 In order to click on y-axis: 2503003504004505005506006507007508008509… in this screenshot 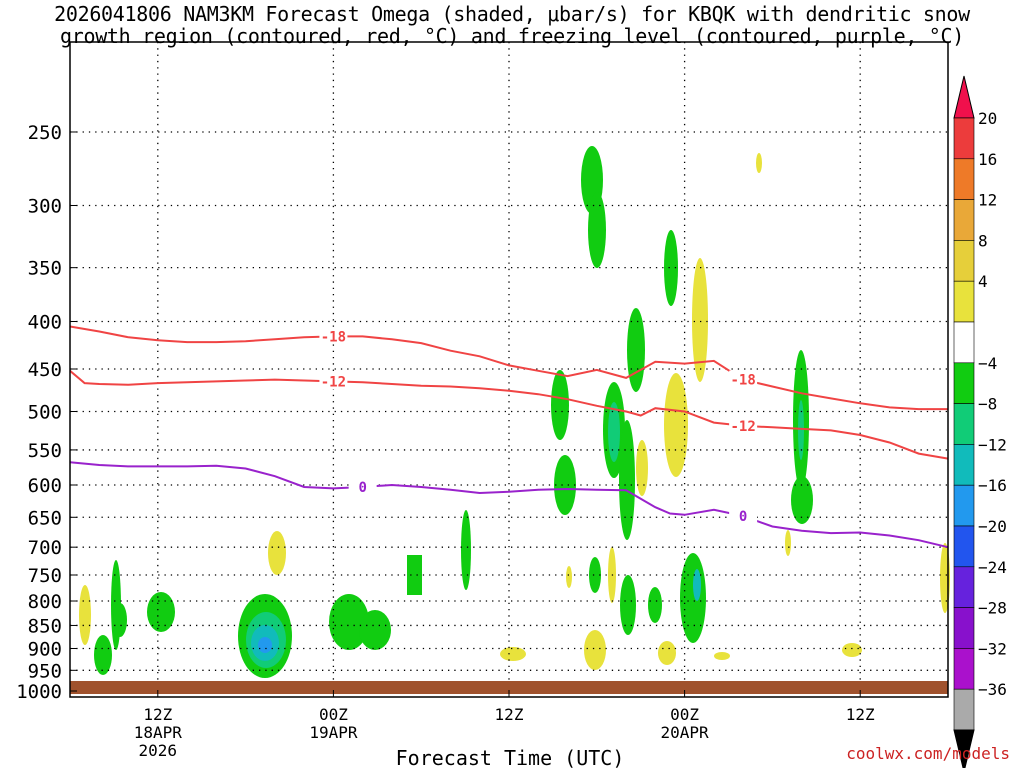, I will do `click(46, 412)`.